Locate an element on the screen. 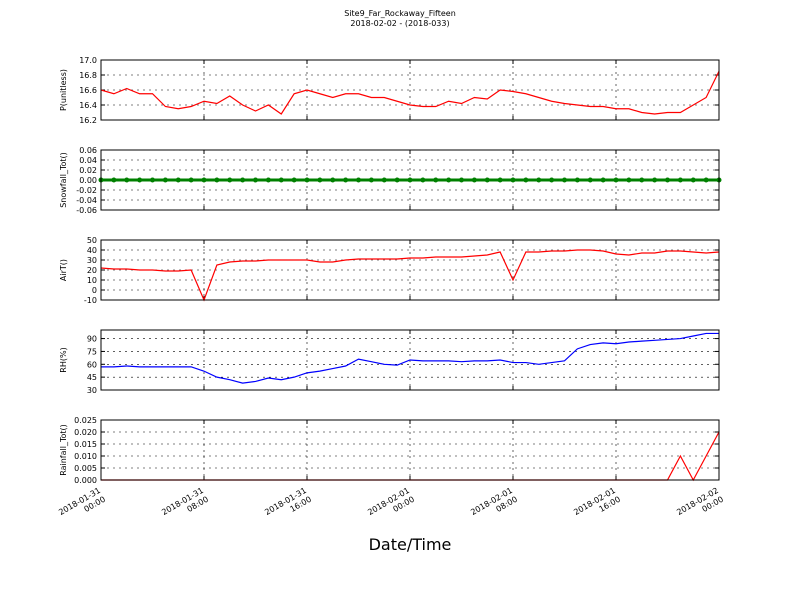  y-tick-label: 0.025 is located at coordinates (85, 420).